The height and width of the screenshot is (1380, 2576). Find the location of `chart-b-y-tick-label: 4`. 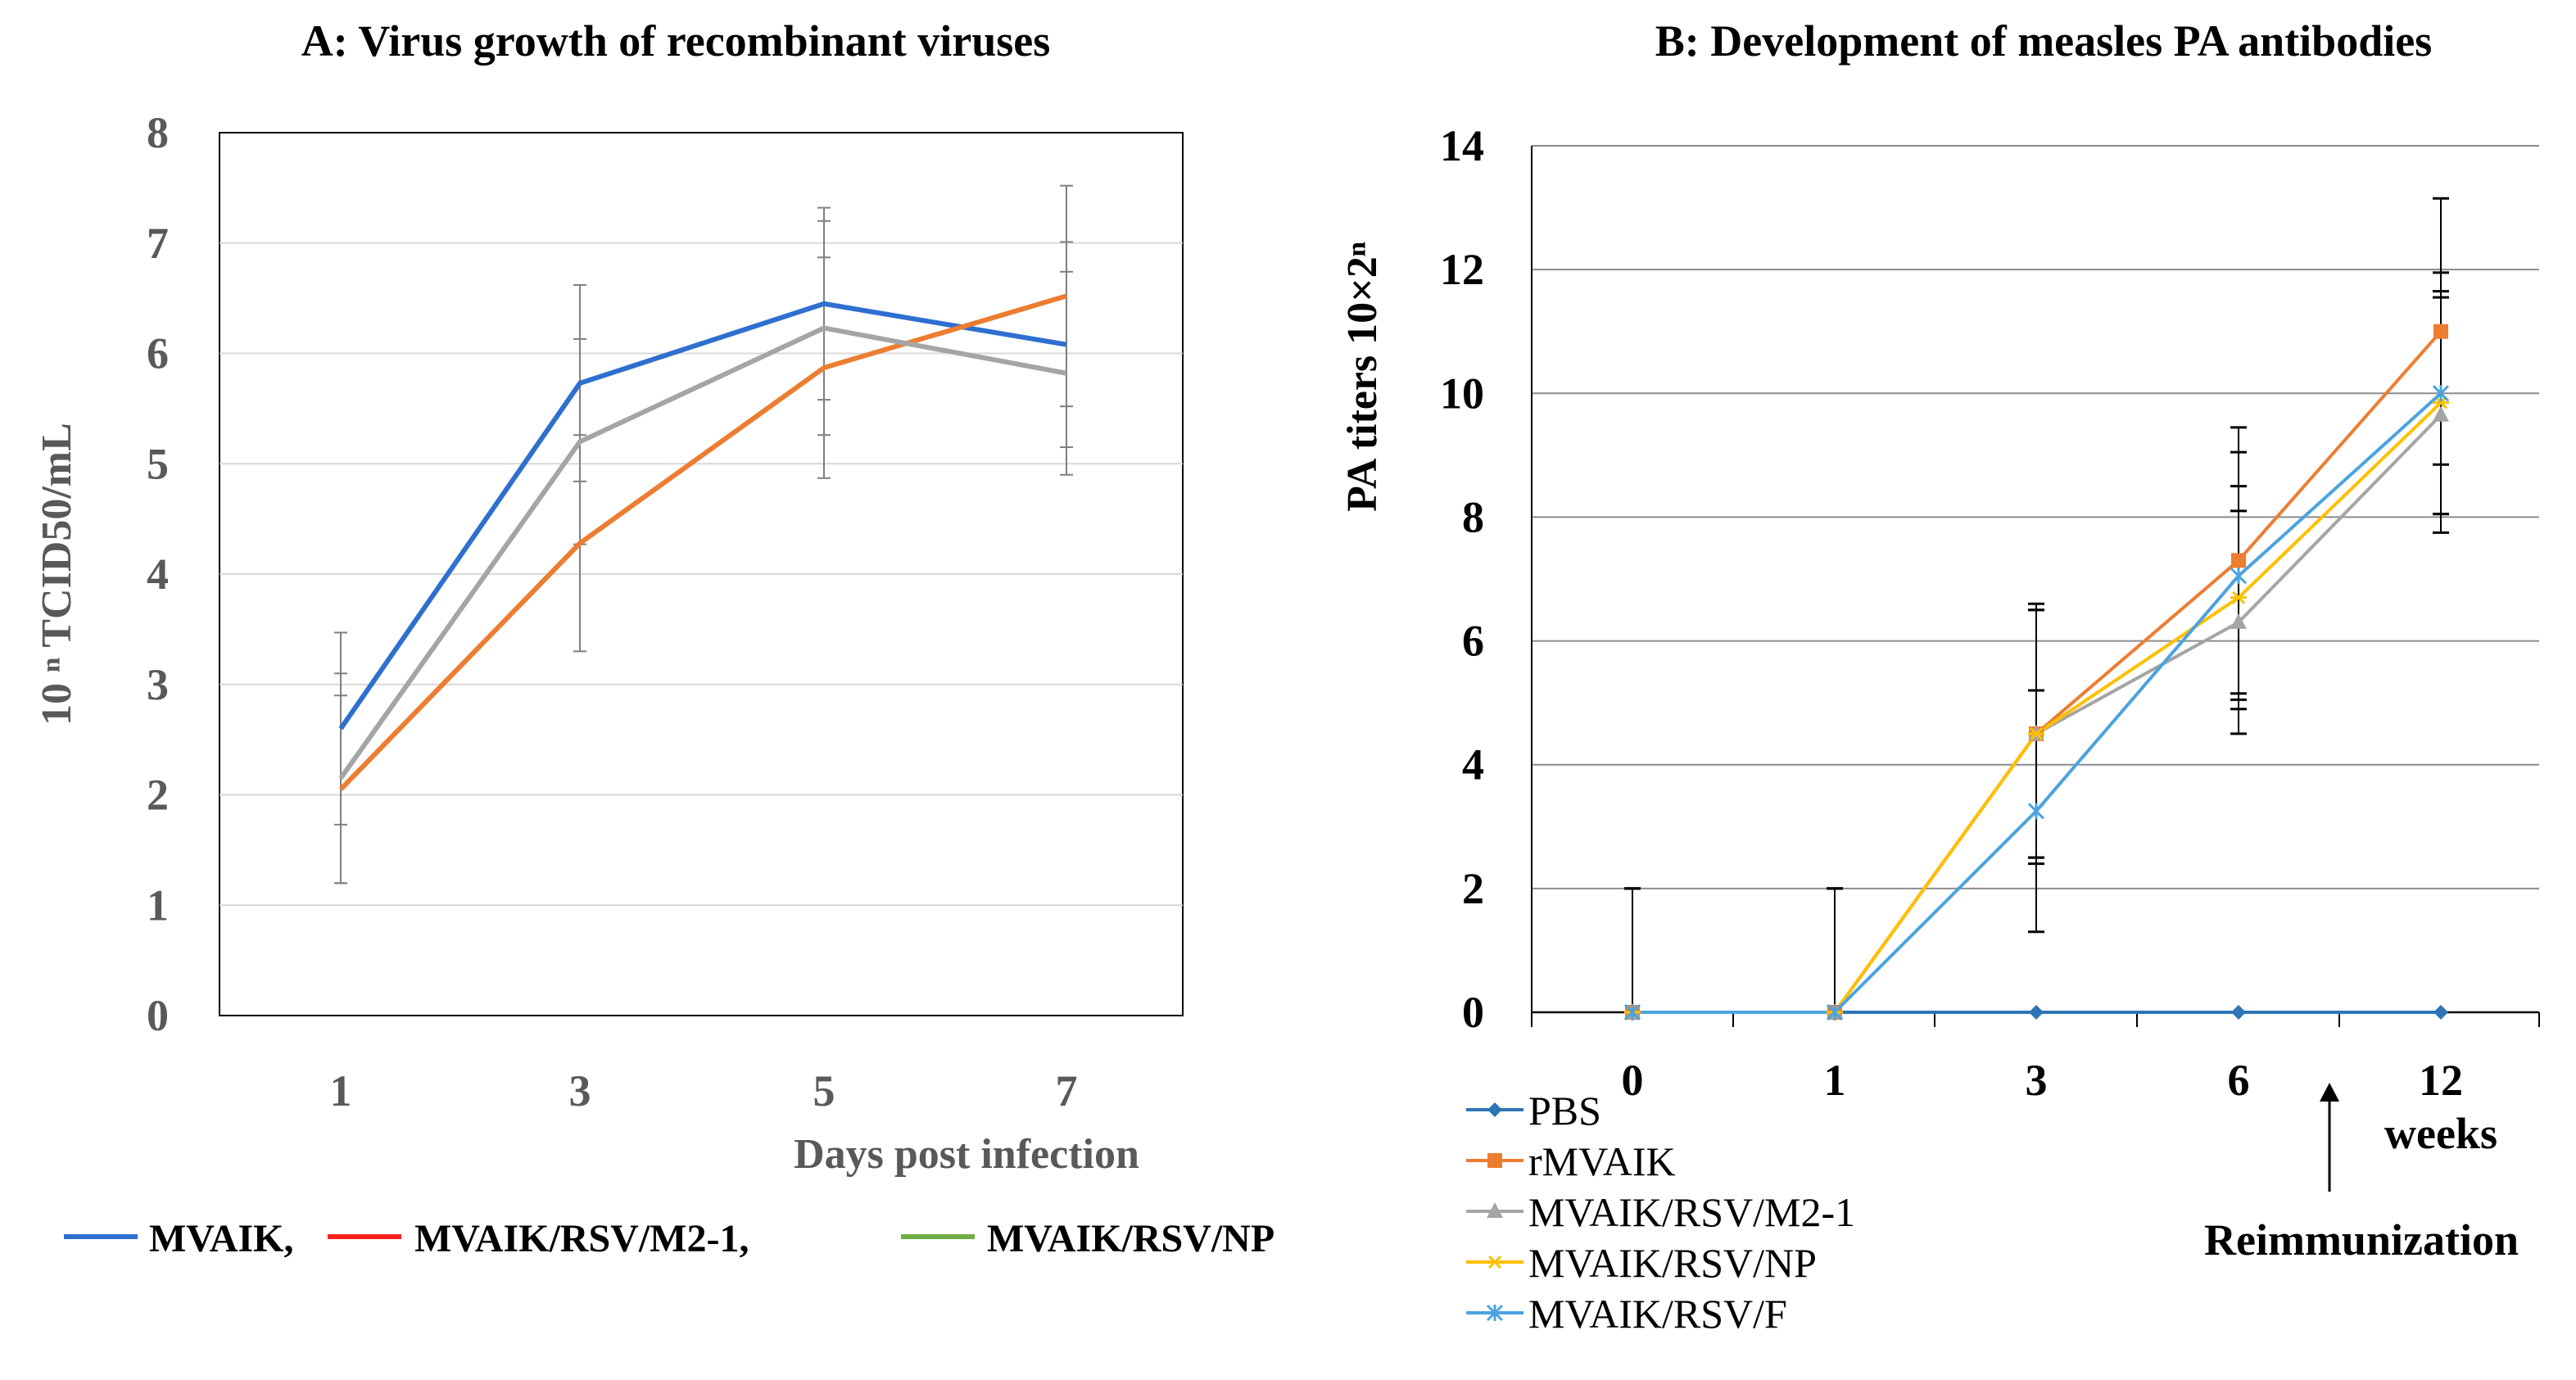

chart-b-y-tick-label: 4 is located at coordinates (1473, 765).